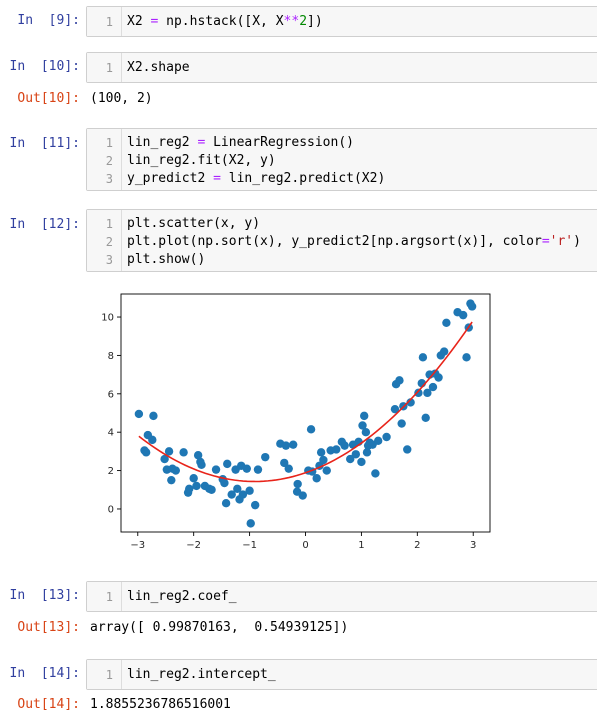 This screenshot has height=720, width=597. I want to click on x-tick-label: −3, so click(137, 545).